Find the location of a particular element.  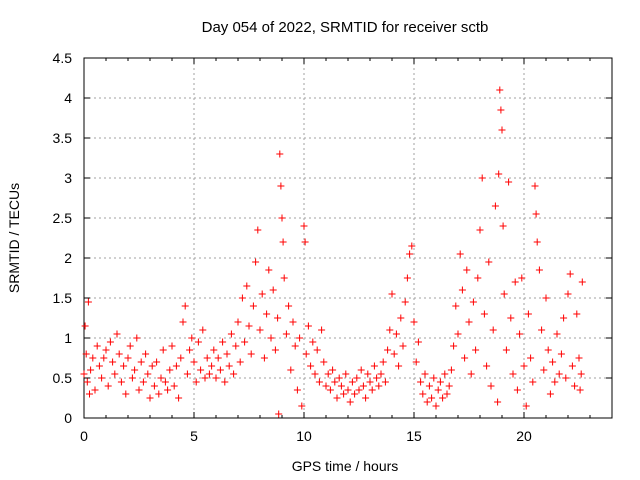

y-tick-label: 0 is located at coordinates (68, 418).